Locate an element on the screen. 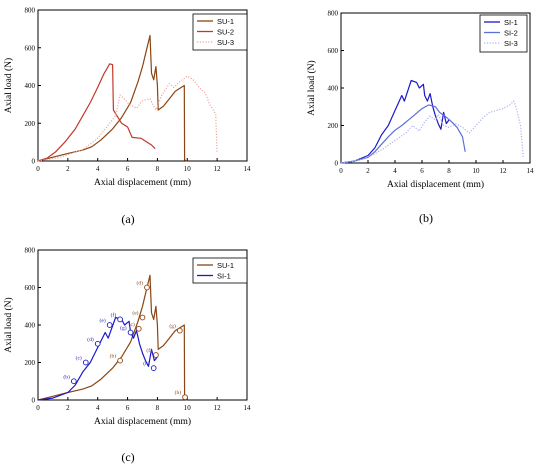 This screenshot has height=466, width=550. legend-label: SU-3 is located at coordinates (225, 42).